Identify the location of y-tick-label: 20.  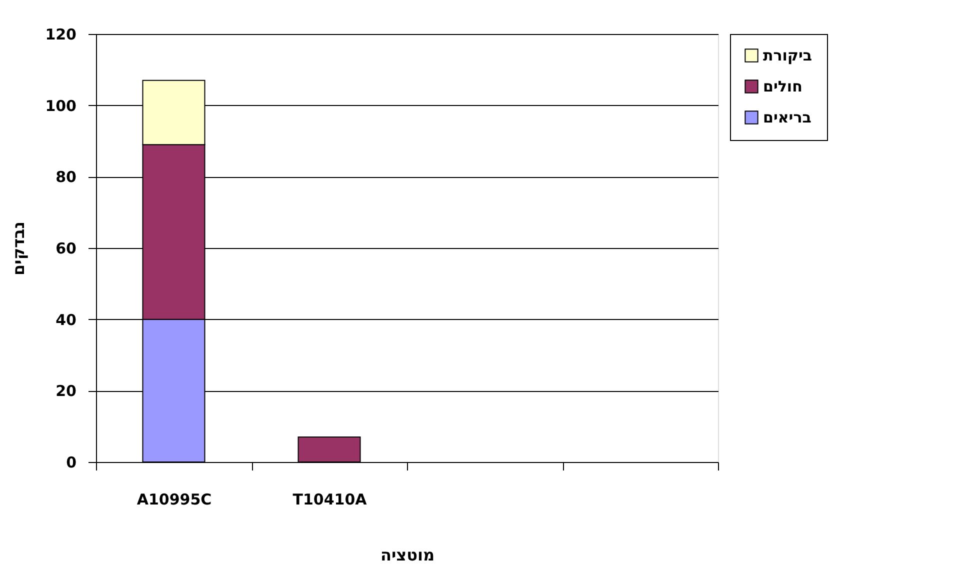
(66, 391).